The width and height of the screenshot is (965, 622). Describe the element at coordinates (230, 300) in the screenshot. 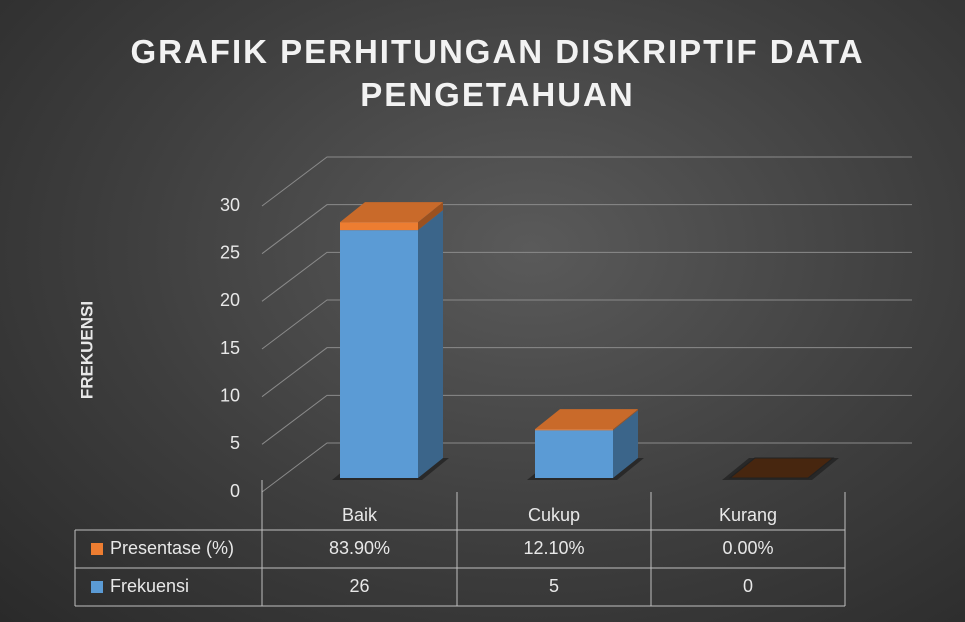

I see `y-tick-label: 20` at that location.